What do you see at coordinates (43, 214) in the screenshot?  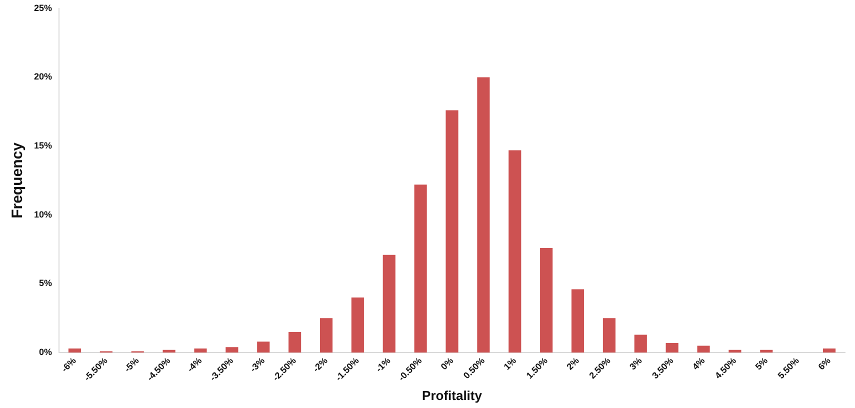 I see `y-tick-label: 10%` at bounding box center [43, 214].